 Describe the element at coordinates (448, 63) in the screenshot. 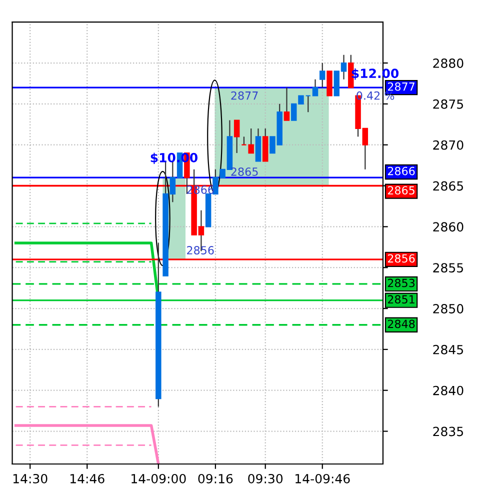

I see `y-tick-label: 2880` at that location.